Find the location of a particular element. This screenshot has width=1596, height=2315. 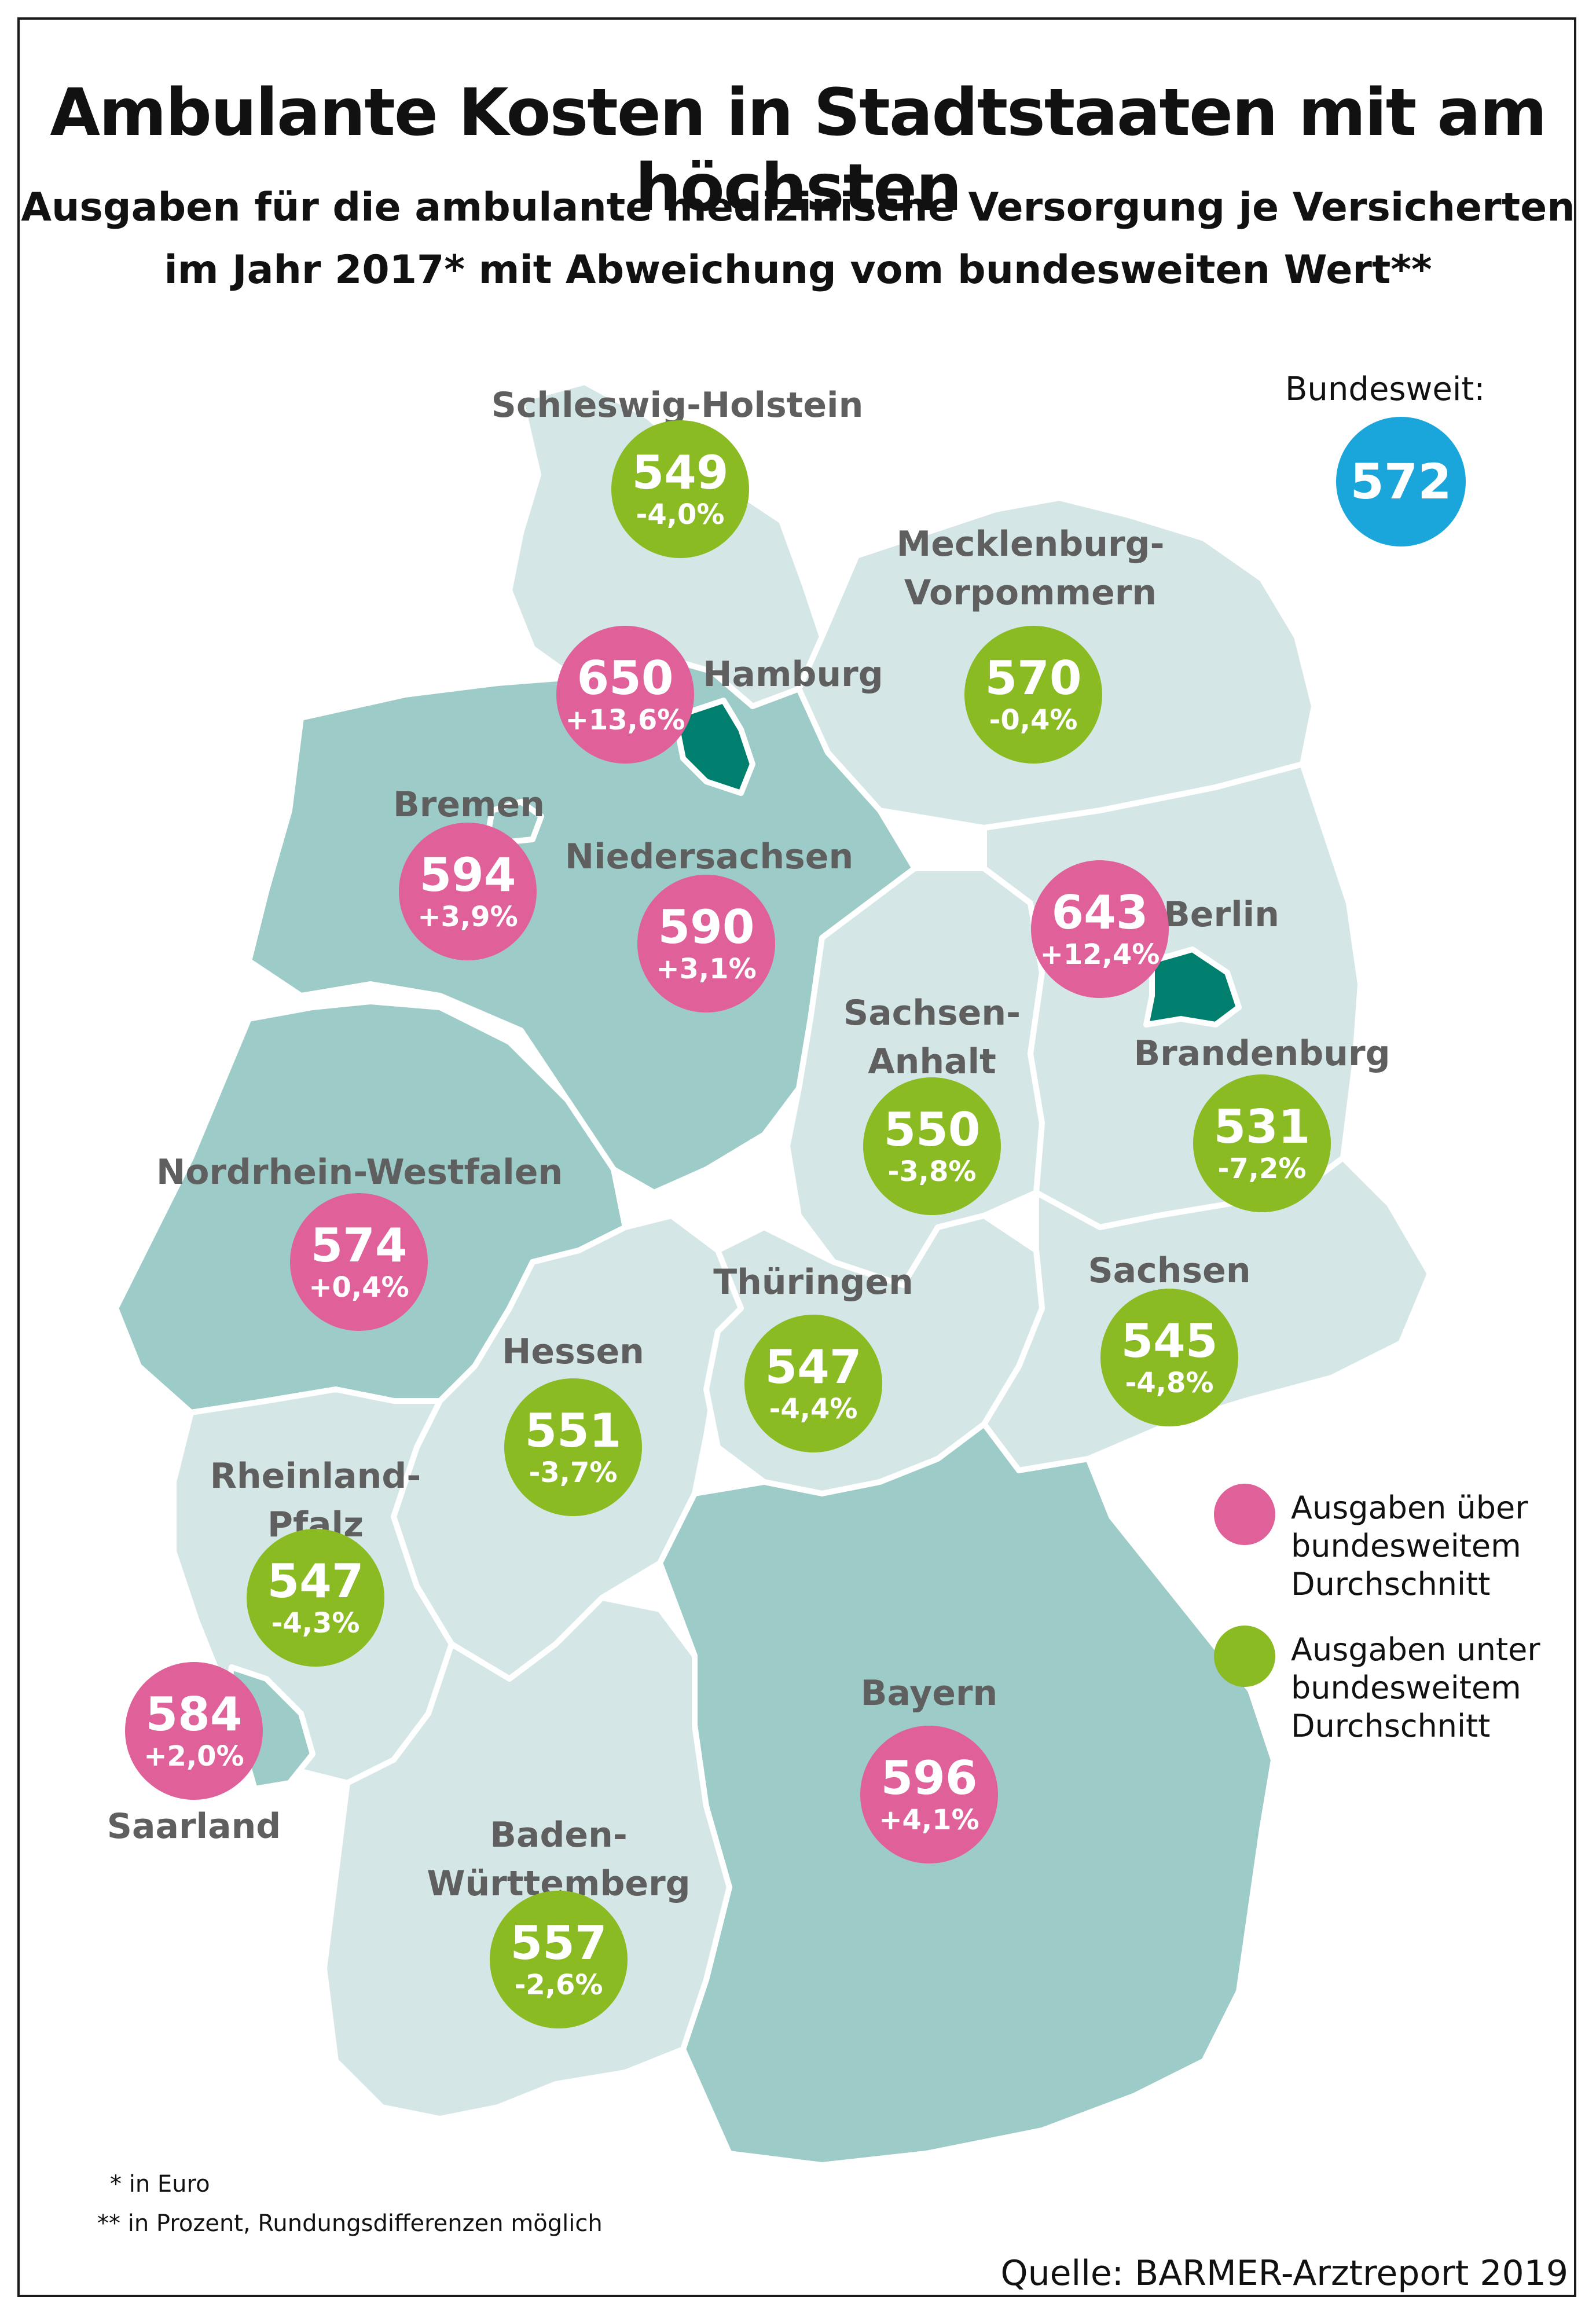

state-label-hamburg: Hamburg is located at coordinates (793, 674).